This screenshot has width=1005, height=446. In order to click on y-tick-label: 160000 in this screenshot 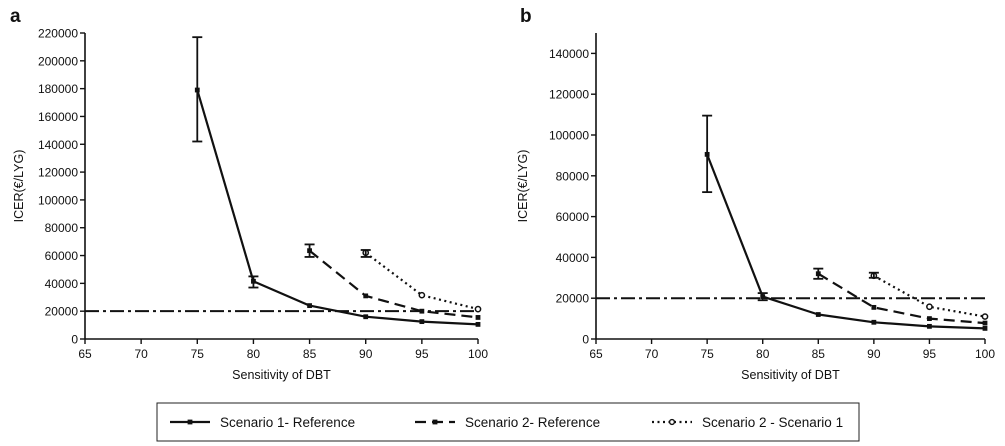, I will do `click(58, 117)`.